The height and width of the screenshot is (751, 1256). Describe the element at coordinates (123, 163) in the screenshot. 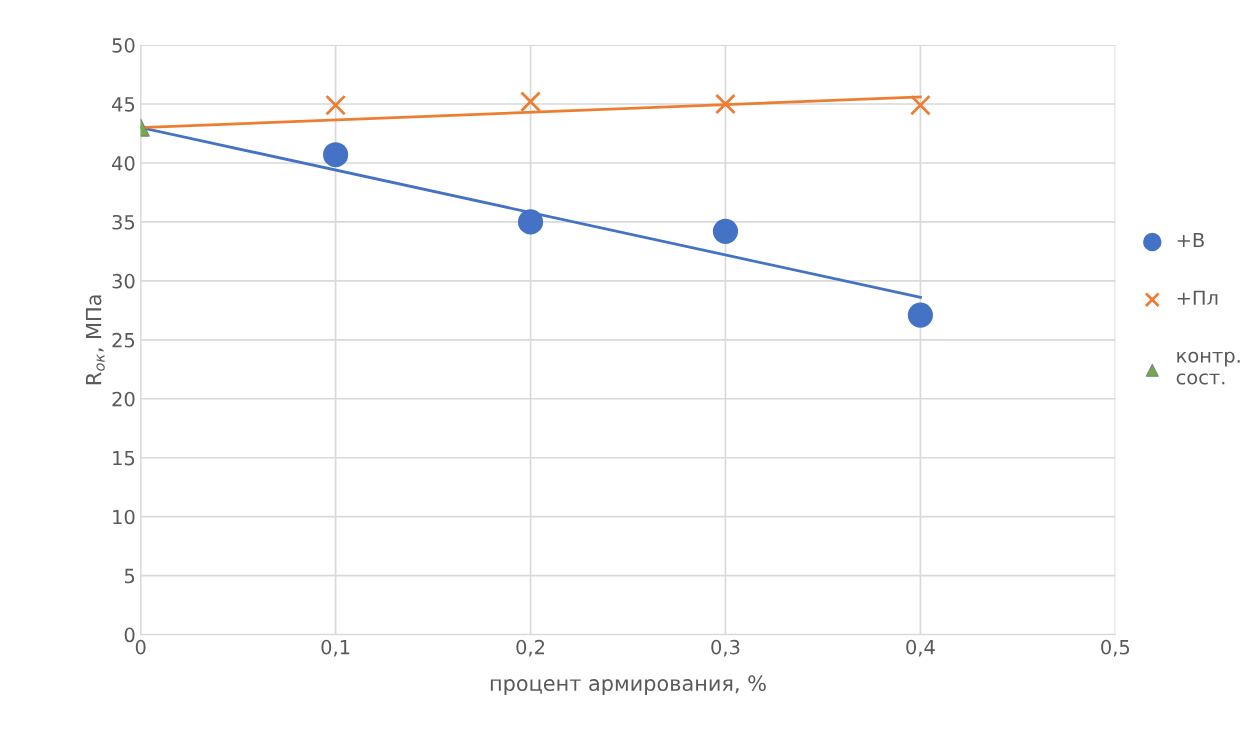

I see `y-tick-label: 40` at that location.